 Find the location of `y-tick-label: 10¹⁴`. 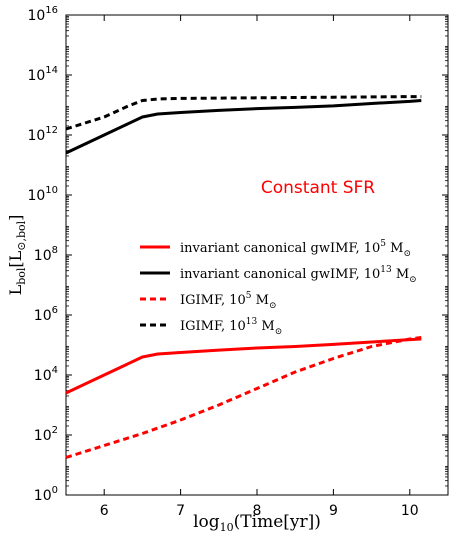

y-tick-label: 10¹⁴ is located at coordinates (42, 74).